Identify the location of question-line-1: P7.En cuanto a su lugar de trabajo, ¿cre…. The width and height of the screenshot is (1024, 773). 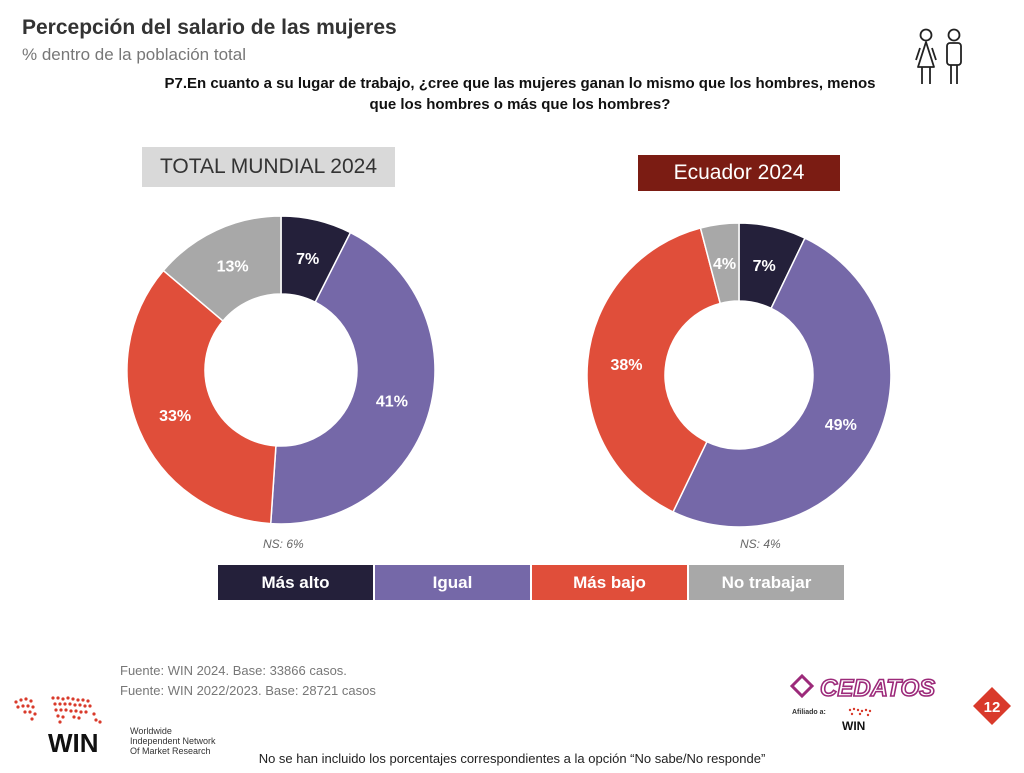
(520, 83).